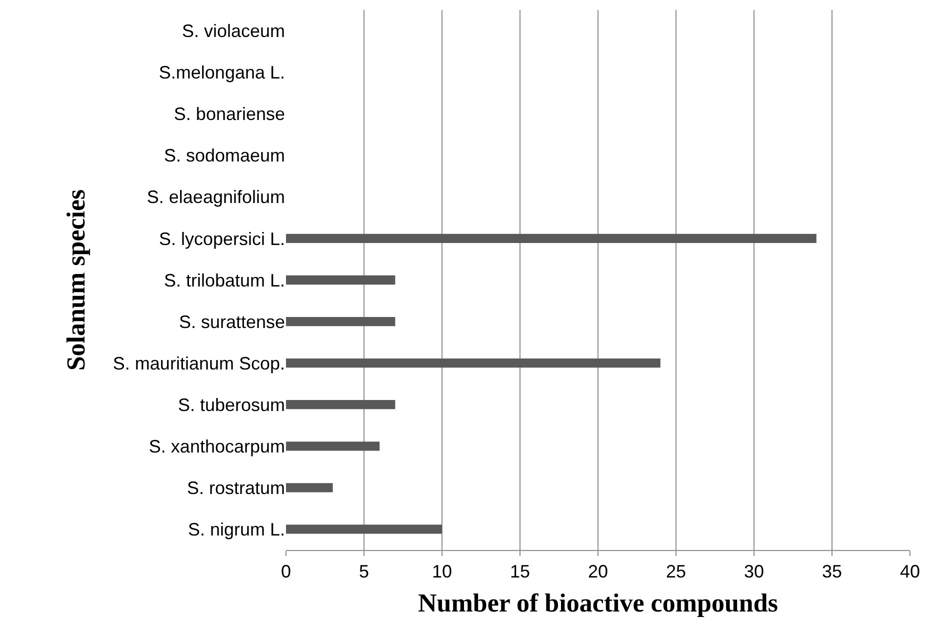 The height and width of the screenshot is (636, 936). Describe the element at coordinates (235, 488) in the screenshot. I see `y-tick-label: S. rostratum` at that location.